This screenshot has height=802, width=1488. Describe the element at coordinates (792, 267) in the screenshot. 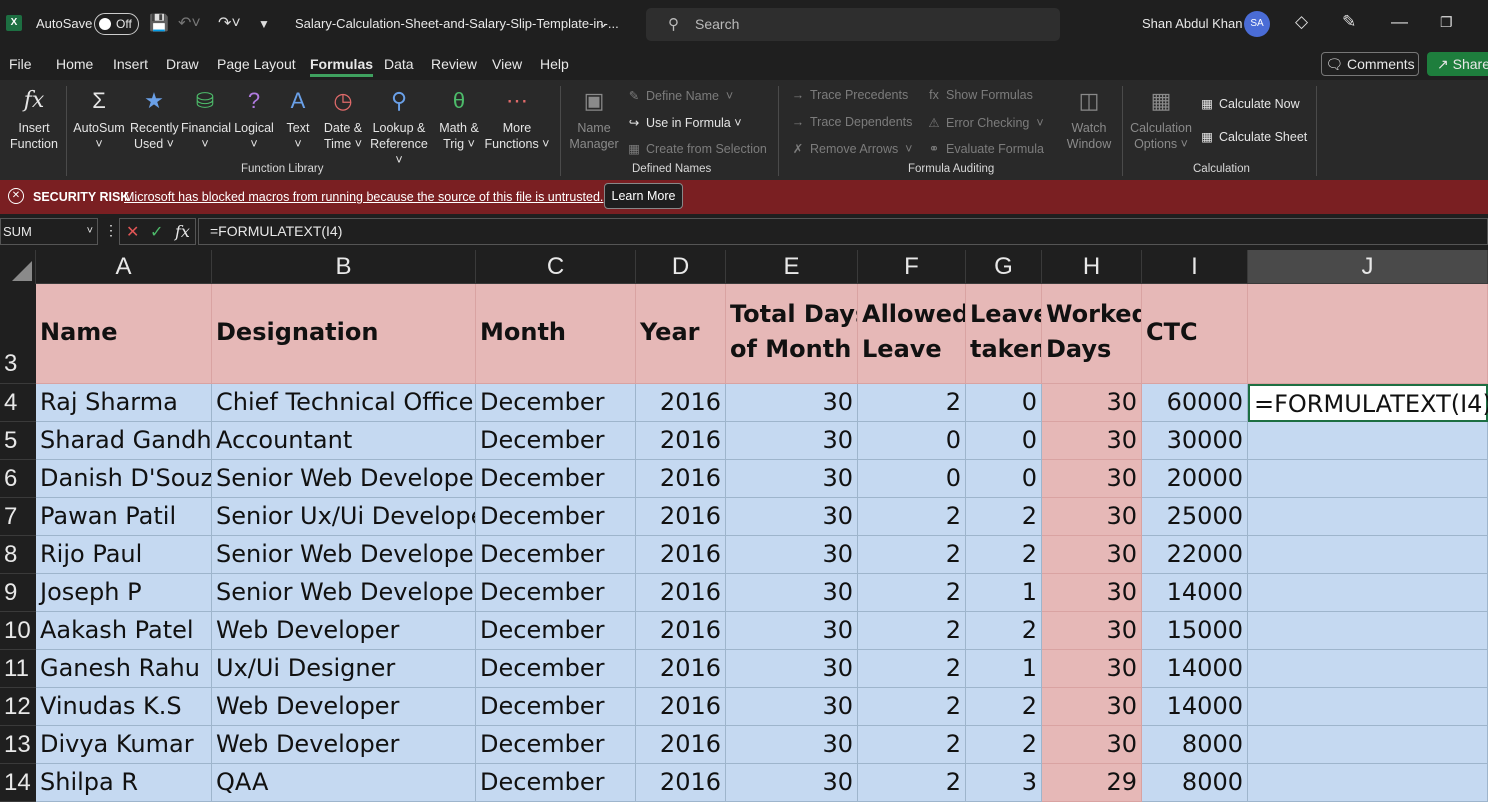

I see `column-header-e: E` at that location.